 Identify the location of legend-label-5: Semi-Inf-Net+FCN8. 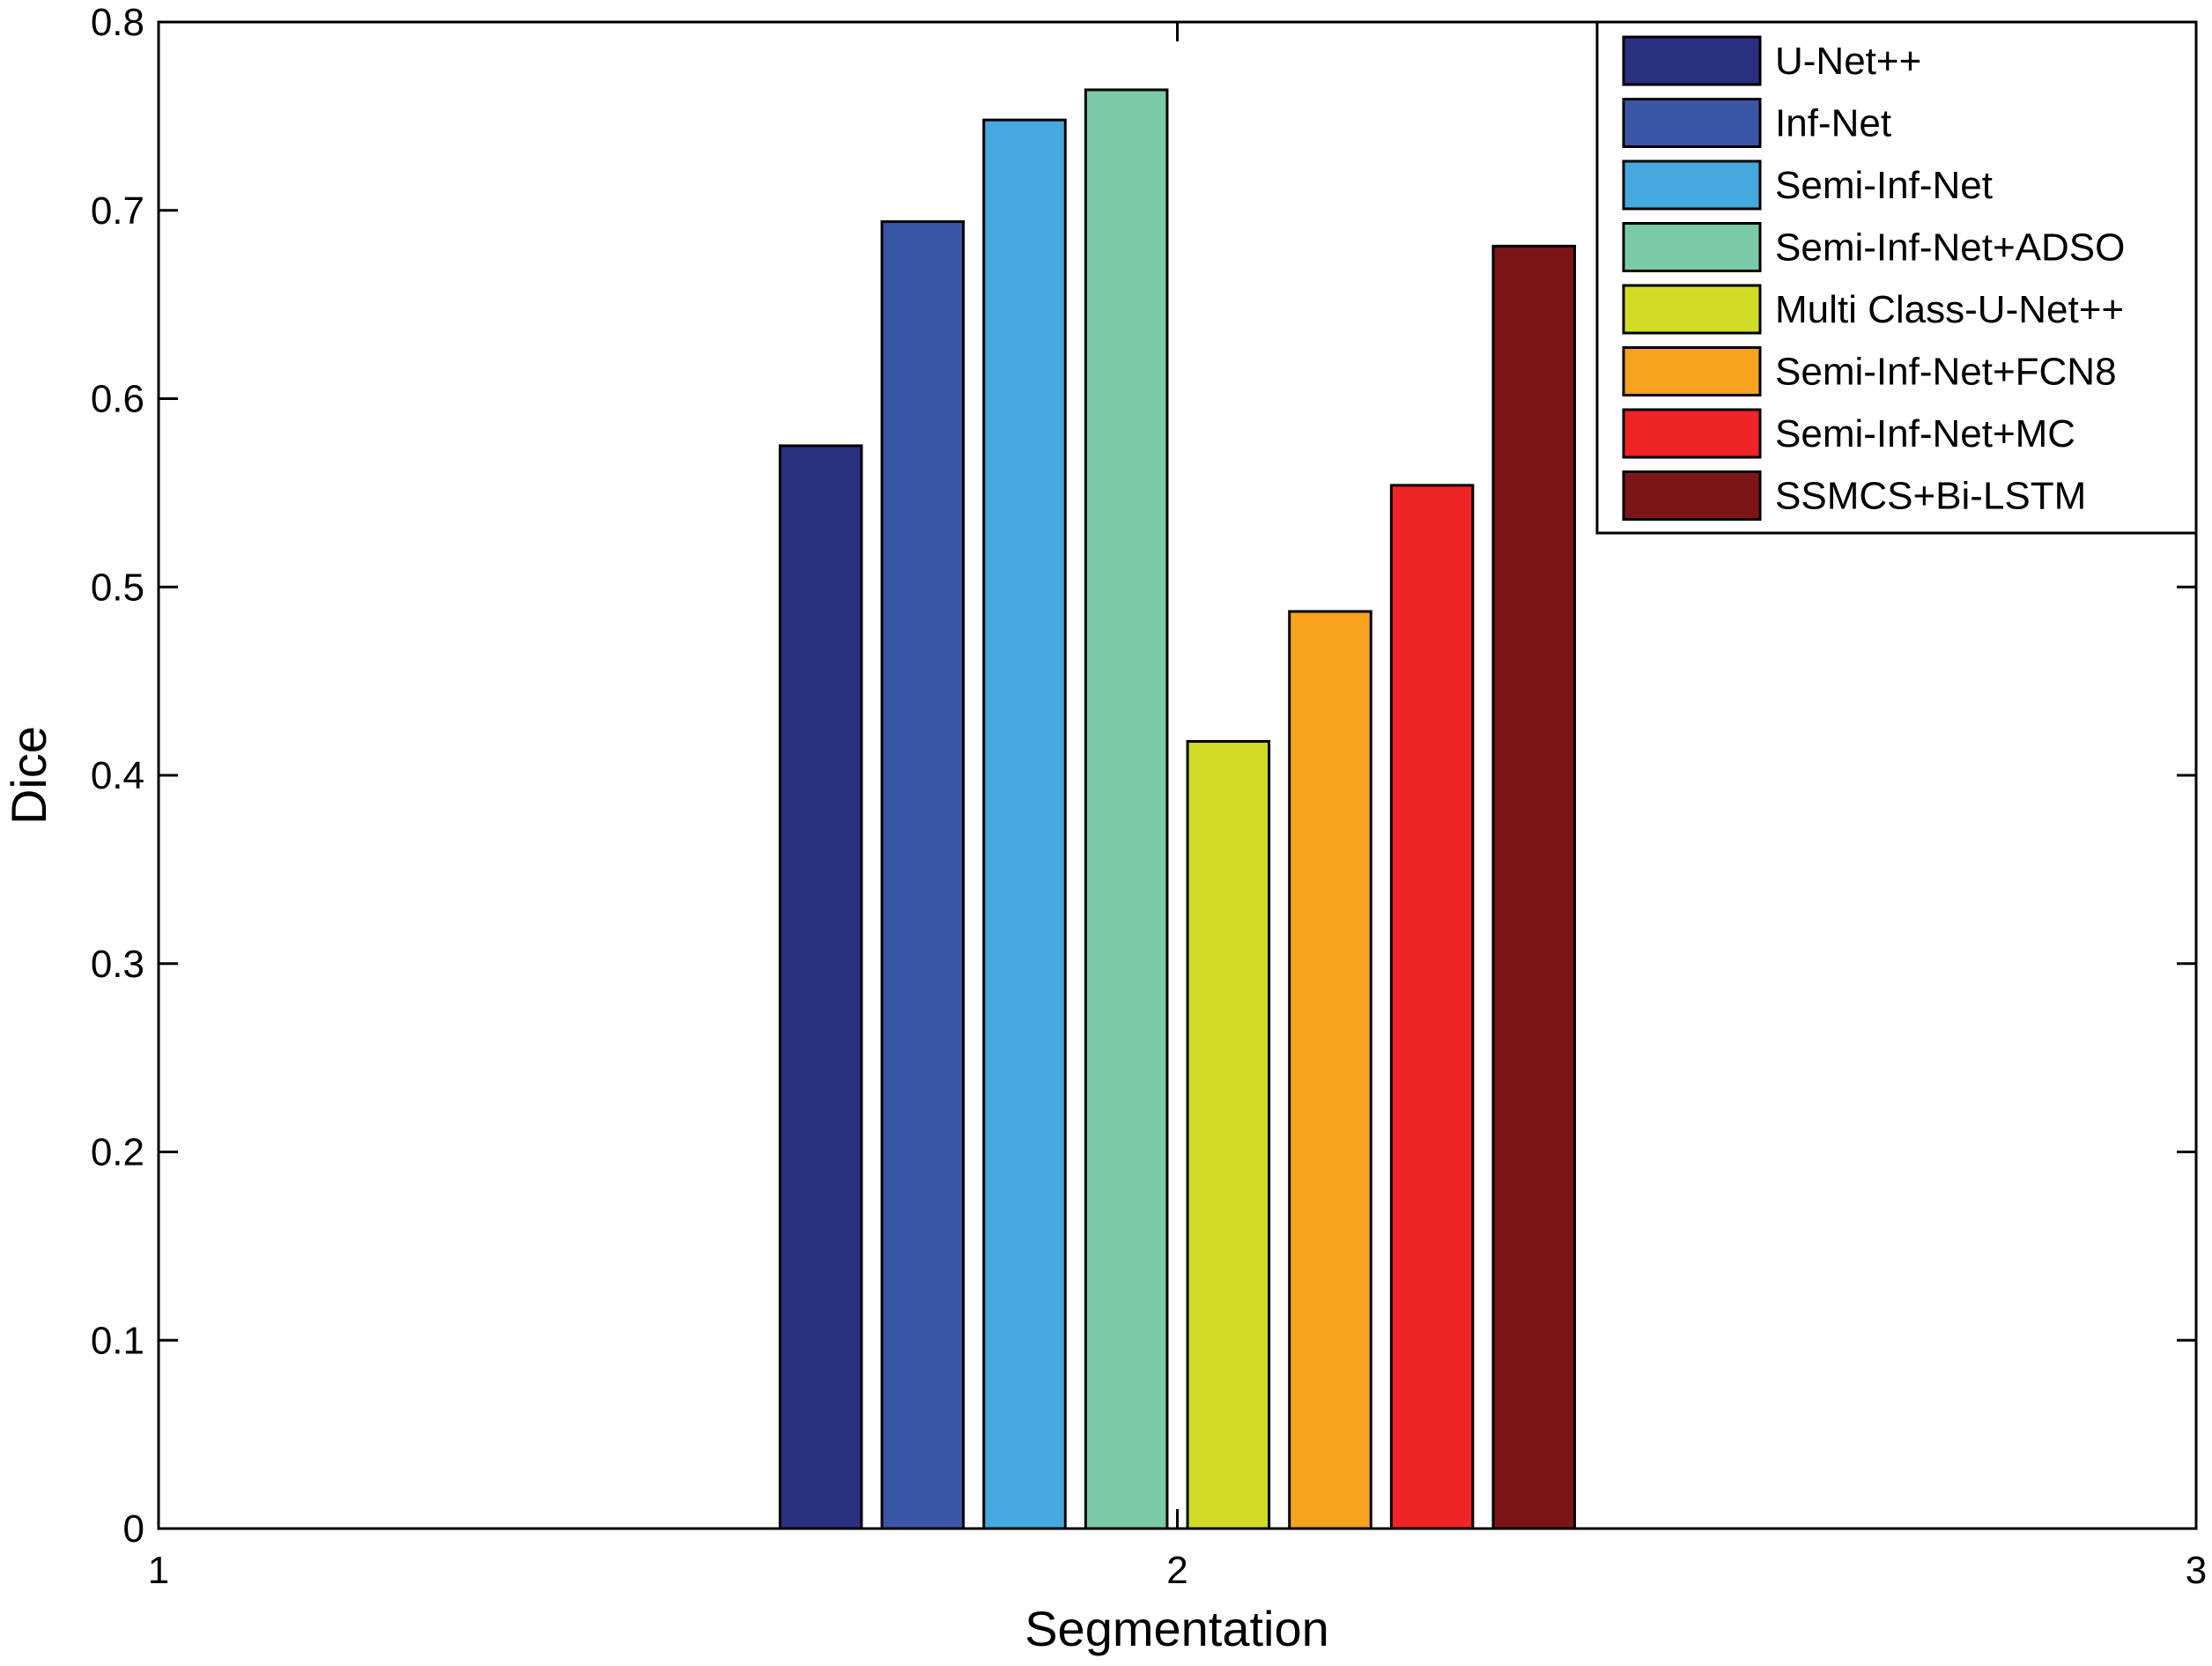
(1946, 373).